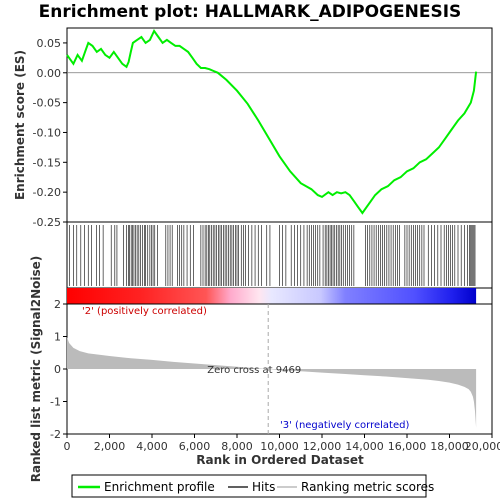 The height and width of the screenshot is (500, 500). What do you see at coordinates (47, 222) in the screenshot?
I see `es-y-tick-label: -0.25` at bounding box center [47, 222].